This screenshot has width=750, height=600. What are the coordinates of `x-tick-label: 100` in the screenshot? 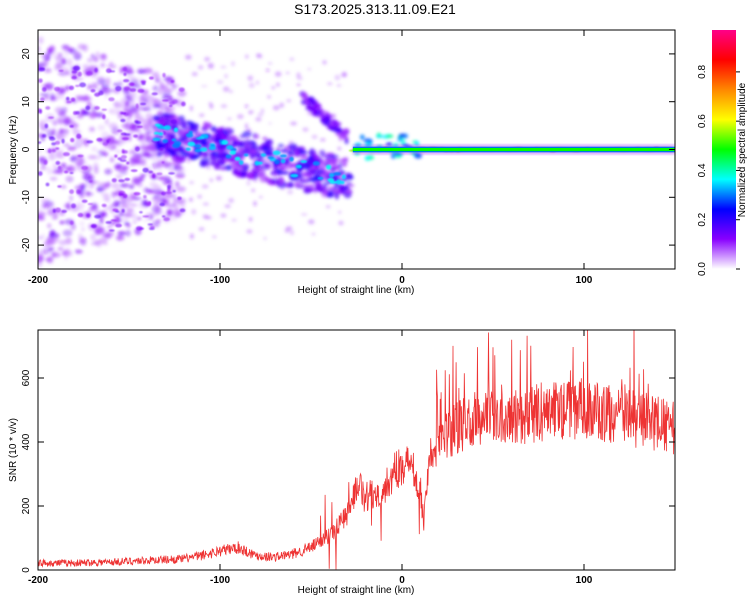 It's located at (584, 280).